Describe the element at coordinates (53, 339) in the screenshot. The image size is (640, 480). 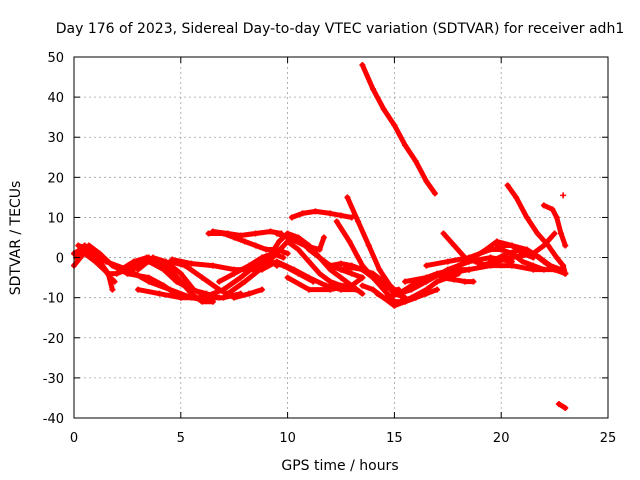
I see `y-tick-label: -20` at that location.